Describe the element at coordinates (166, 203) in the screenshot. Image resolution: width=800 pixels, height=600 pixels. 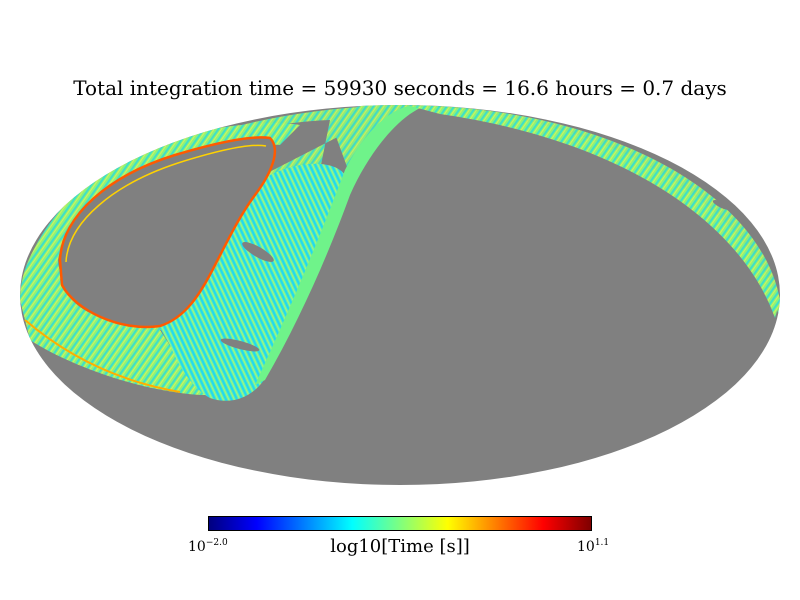
I see `hole-edge-warm` at that location.